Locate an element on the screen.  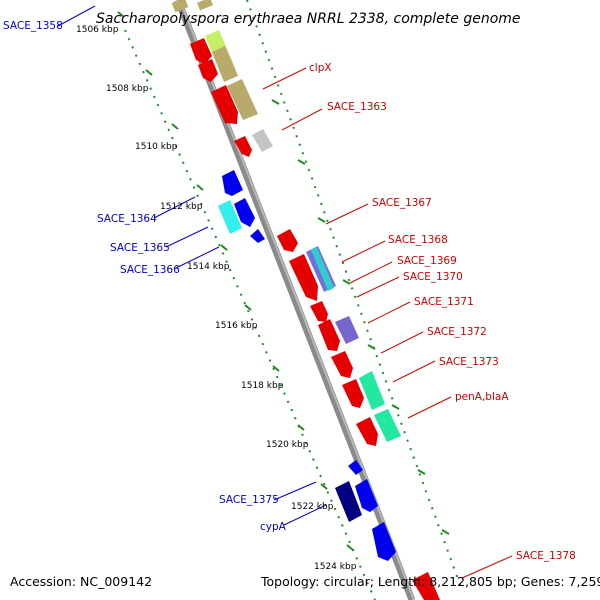
gene-label-cypa: cypA is located at coordinates (273, 527).